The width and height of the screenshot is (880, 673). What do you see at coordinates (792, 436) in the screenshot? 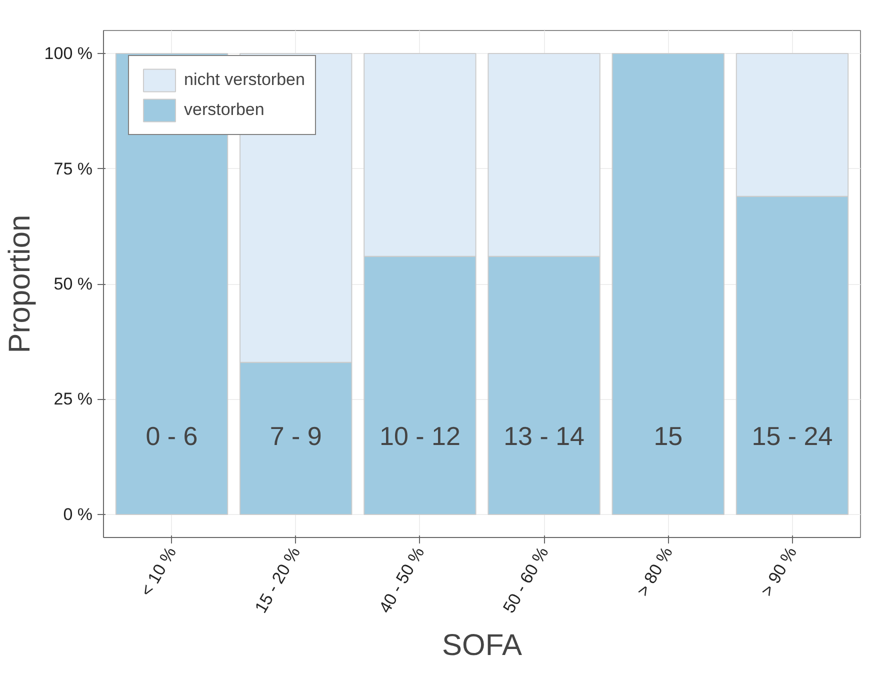
I see `annotation: 15 - 24` at bounding box center [792, 436].